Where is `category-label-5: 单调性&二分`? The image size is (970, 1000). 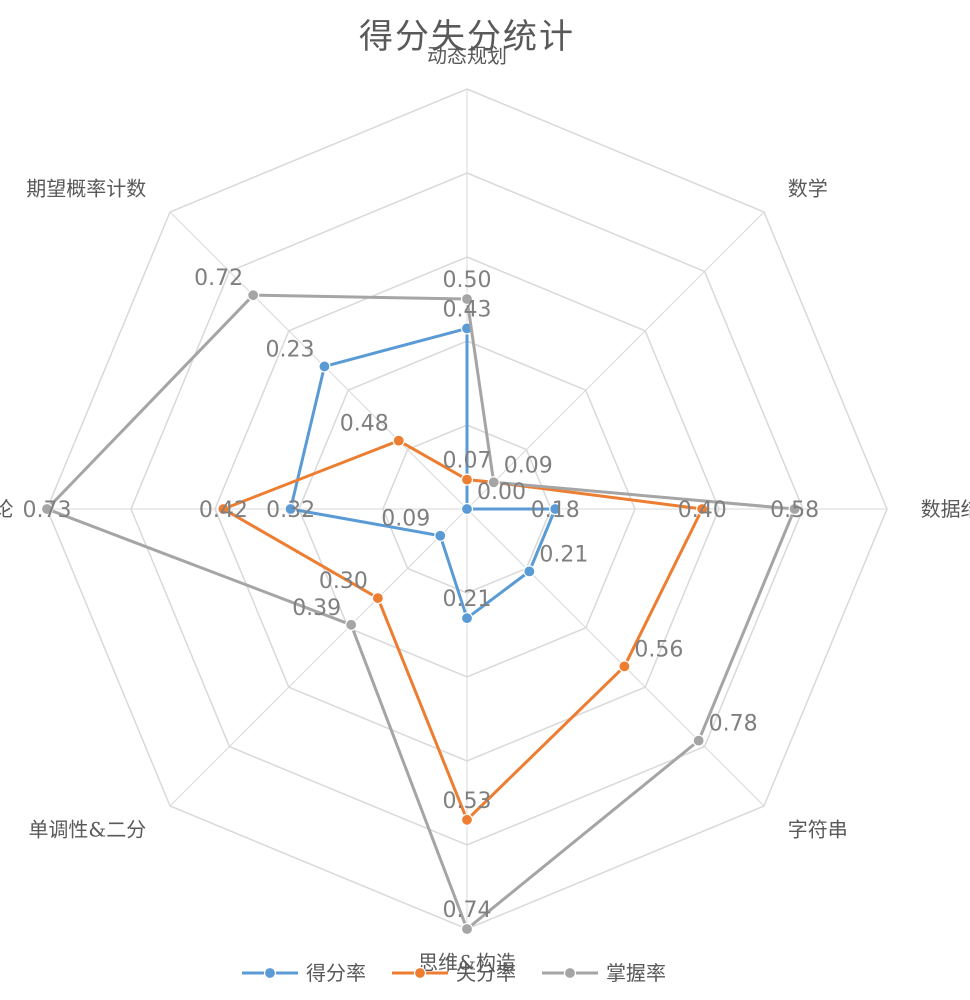
category-label-5: 单调性&二分 is located at coordinates (87, 830).